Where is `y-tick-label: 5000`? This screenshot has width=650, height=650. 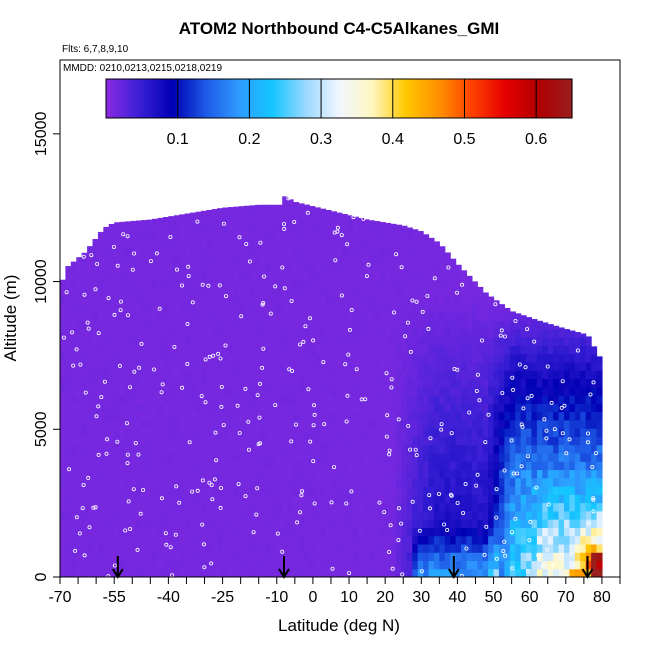
y-tick-label: 5000 is located at coordinates (41, 429).